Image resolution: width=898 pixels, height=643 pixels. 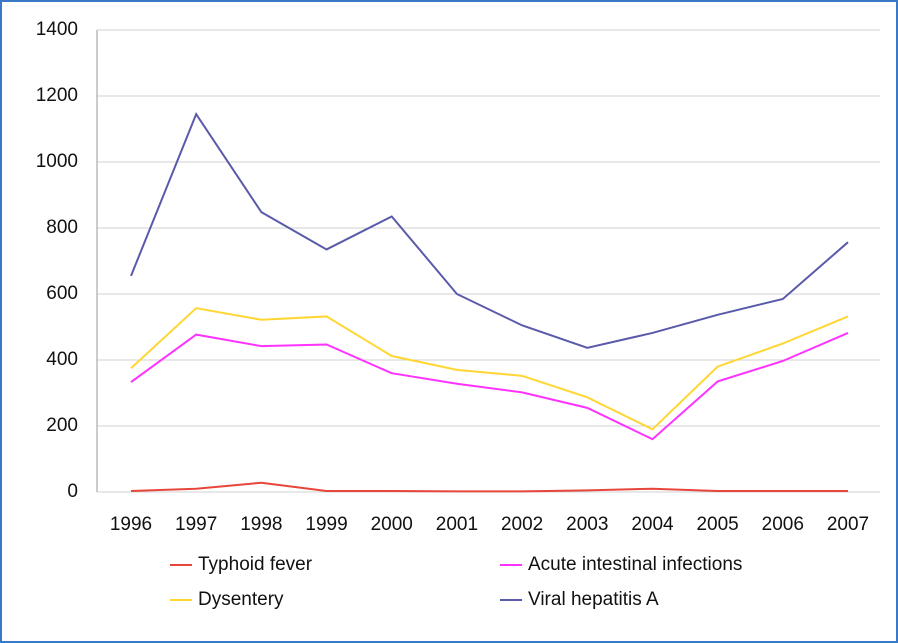 I want to click on y-tick-label: 800, so click(x=62, y=227).